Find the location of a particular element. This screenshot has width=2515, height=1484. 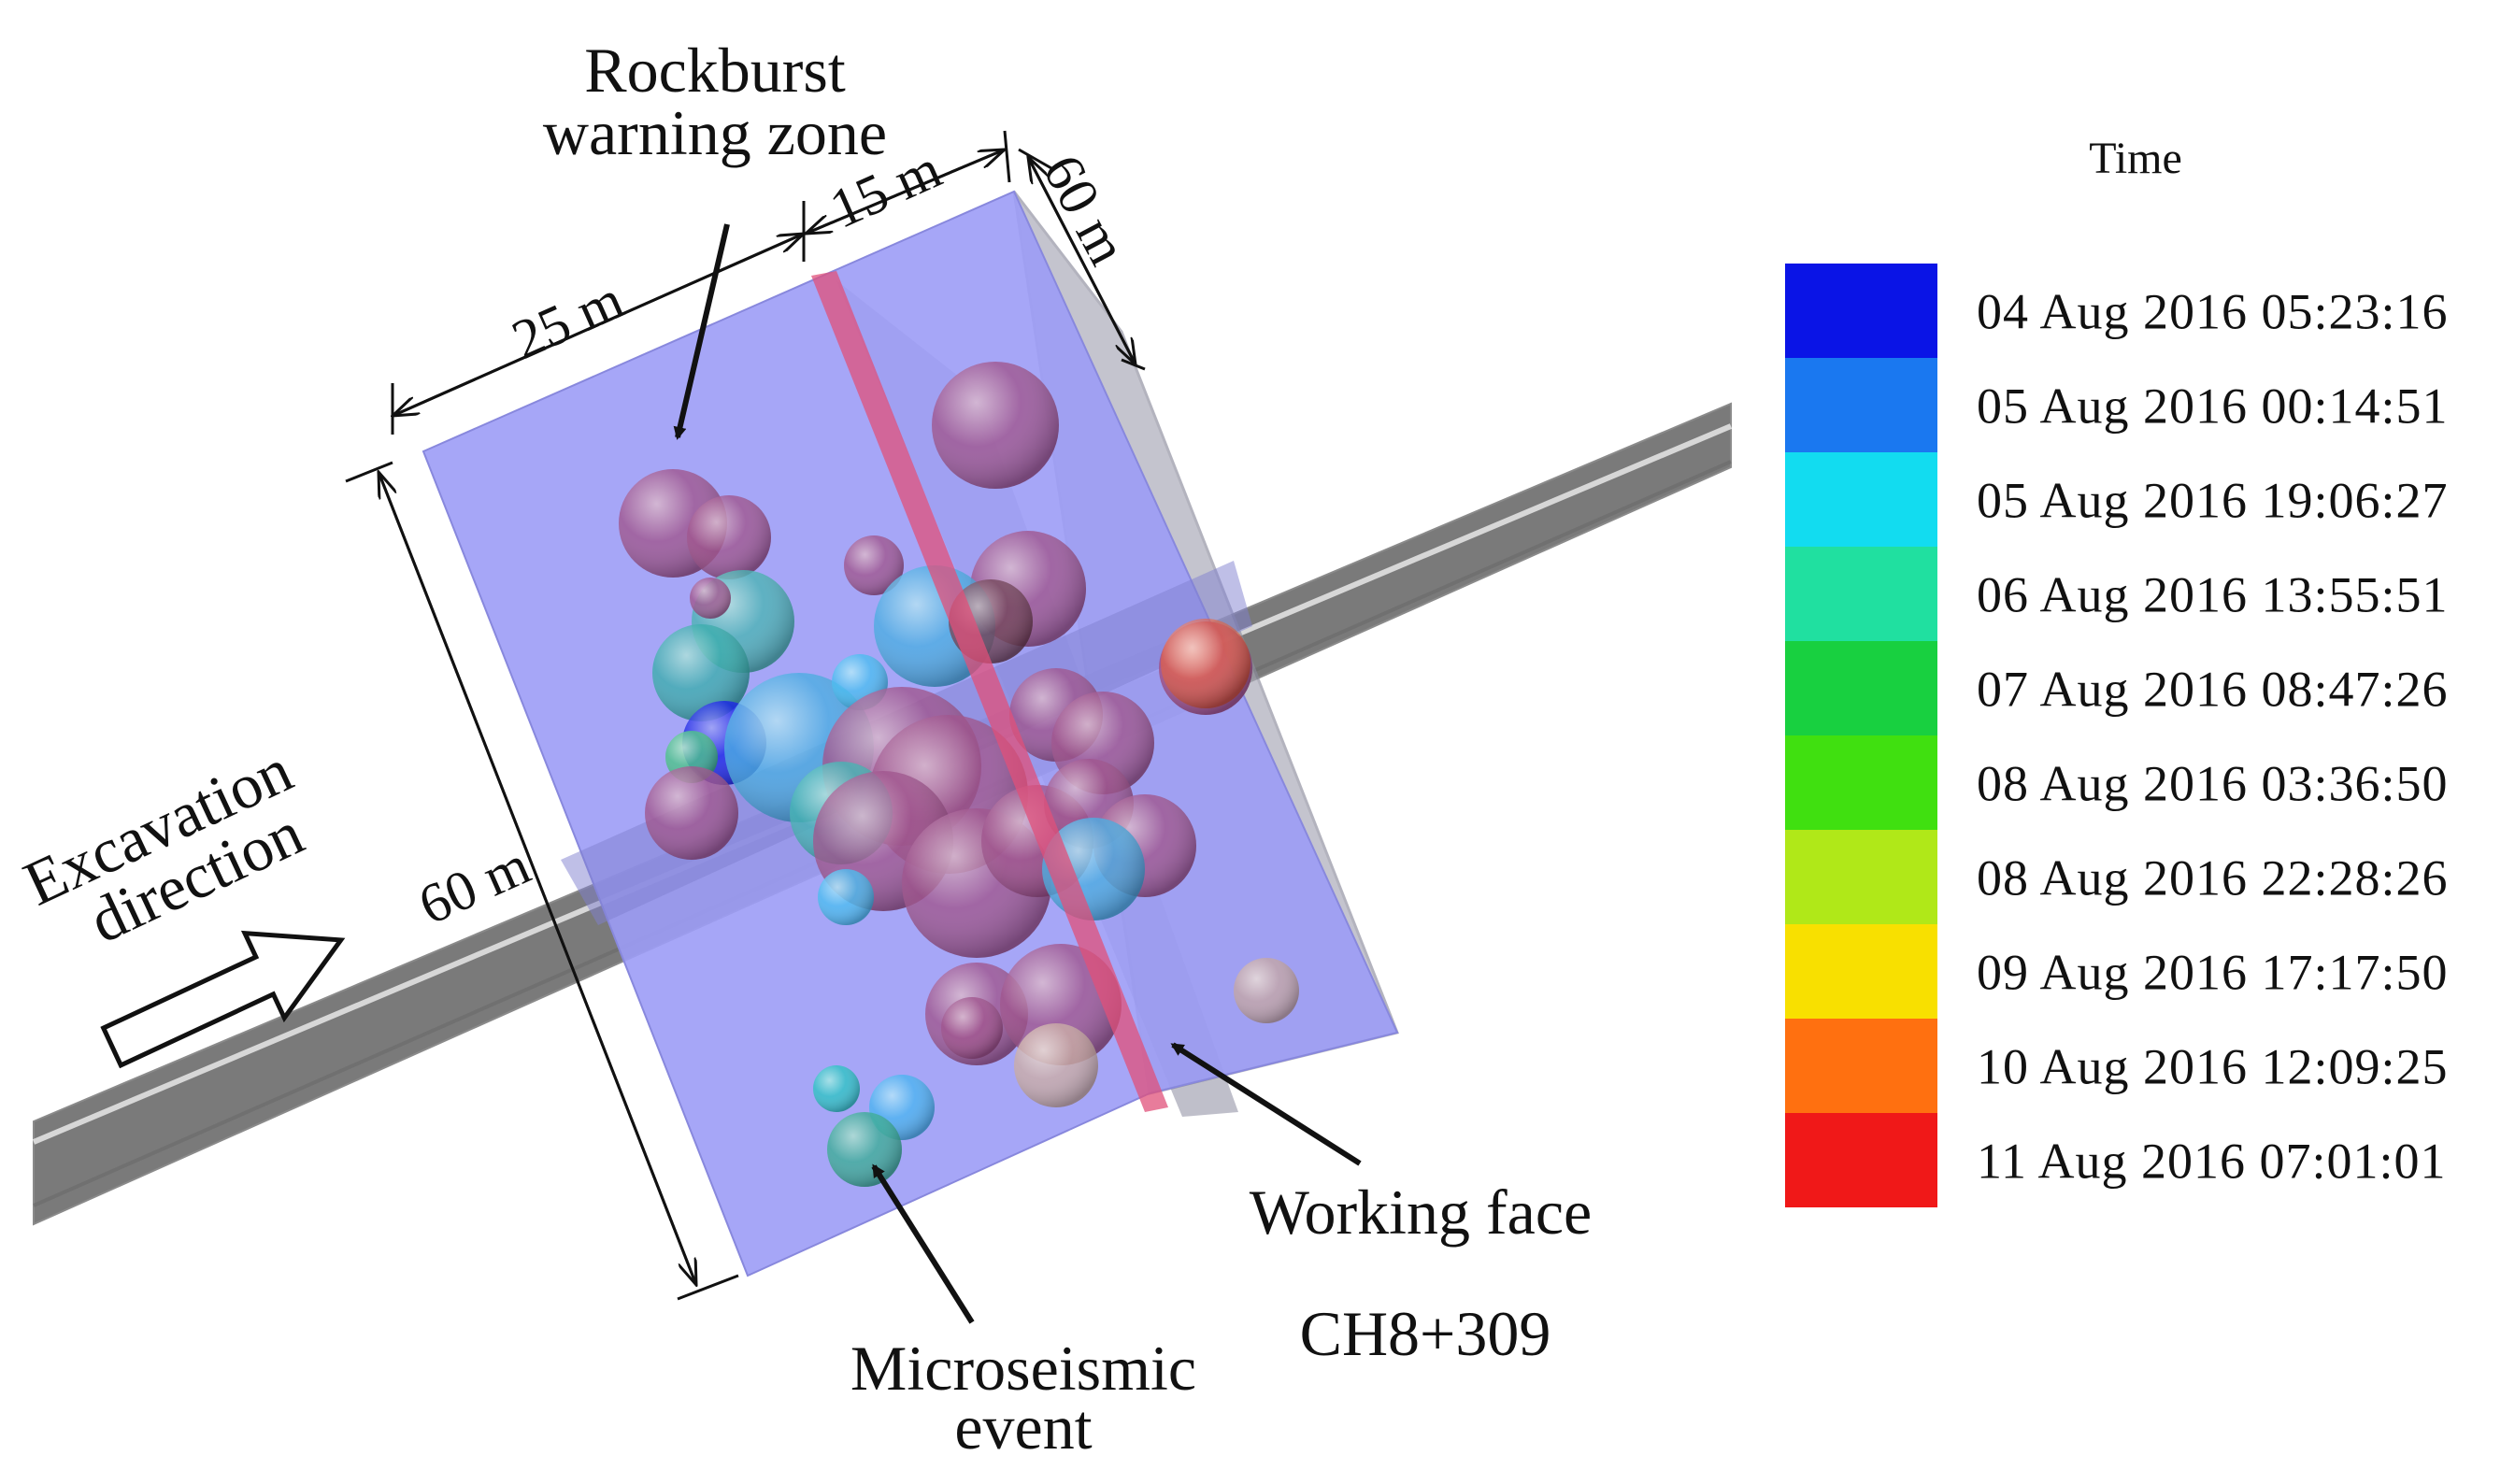

legend-label: 09 Aug 2016 17:17:50 is located at coordinates (2213, 973).